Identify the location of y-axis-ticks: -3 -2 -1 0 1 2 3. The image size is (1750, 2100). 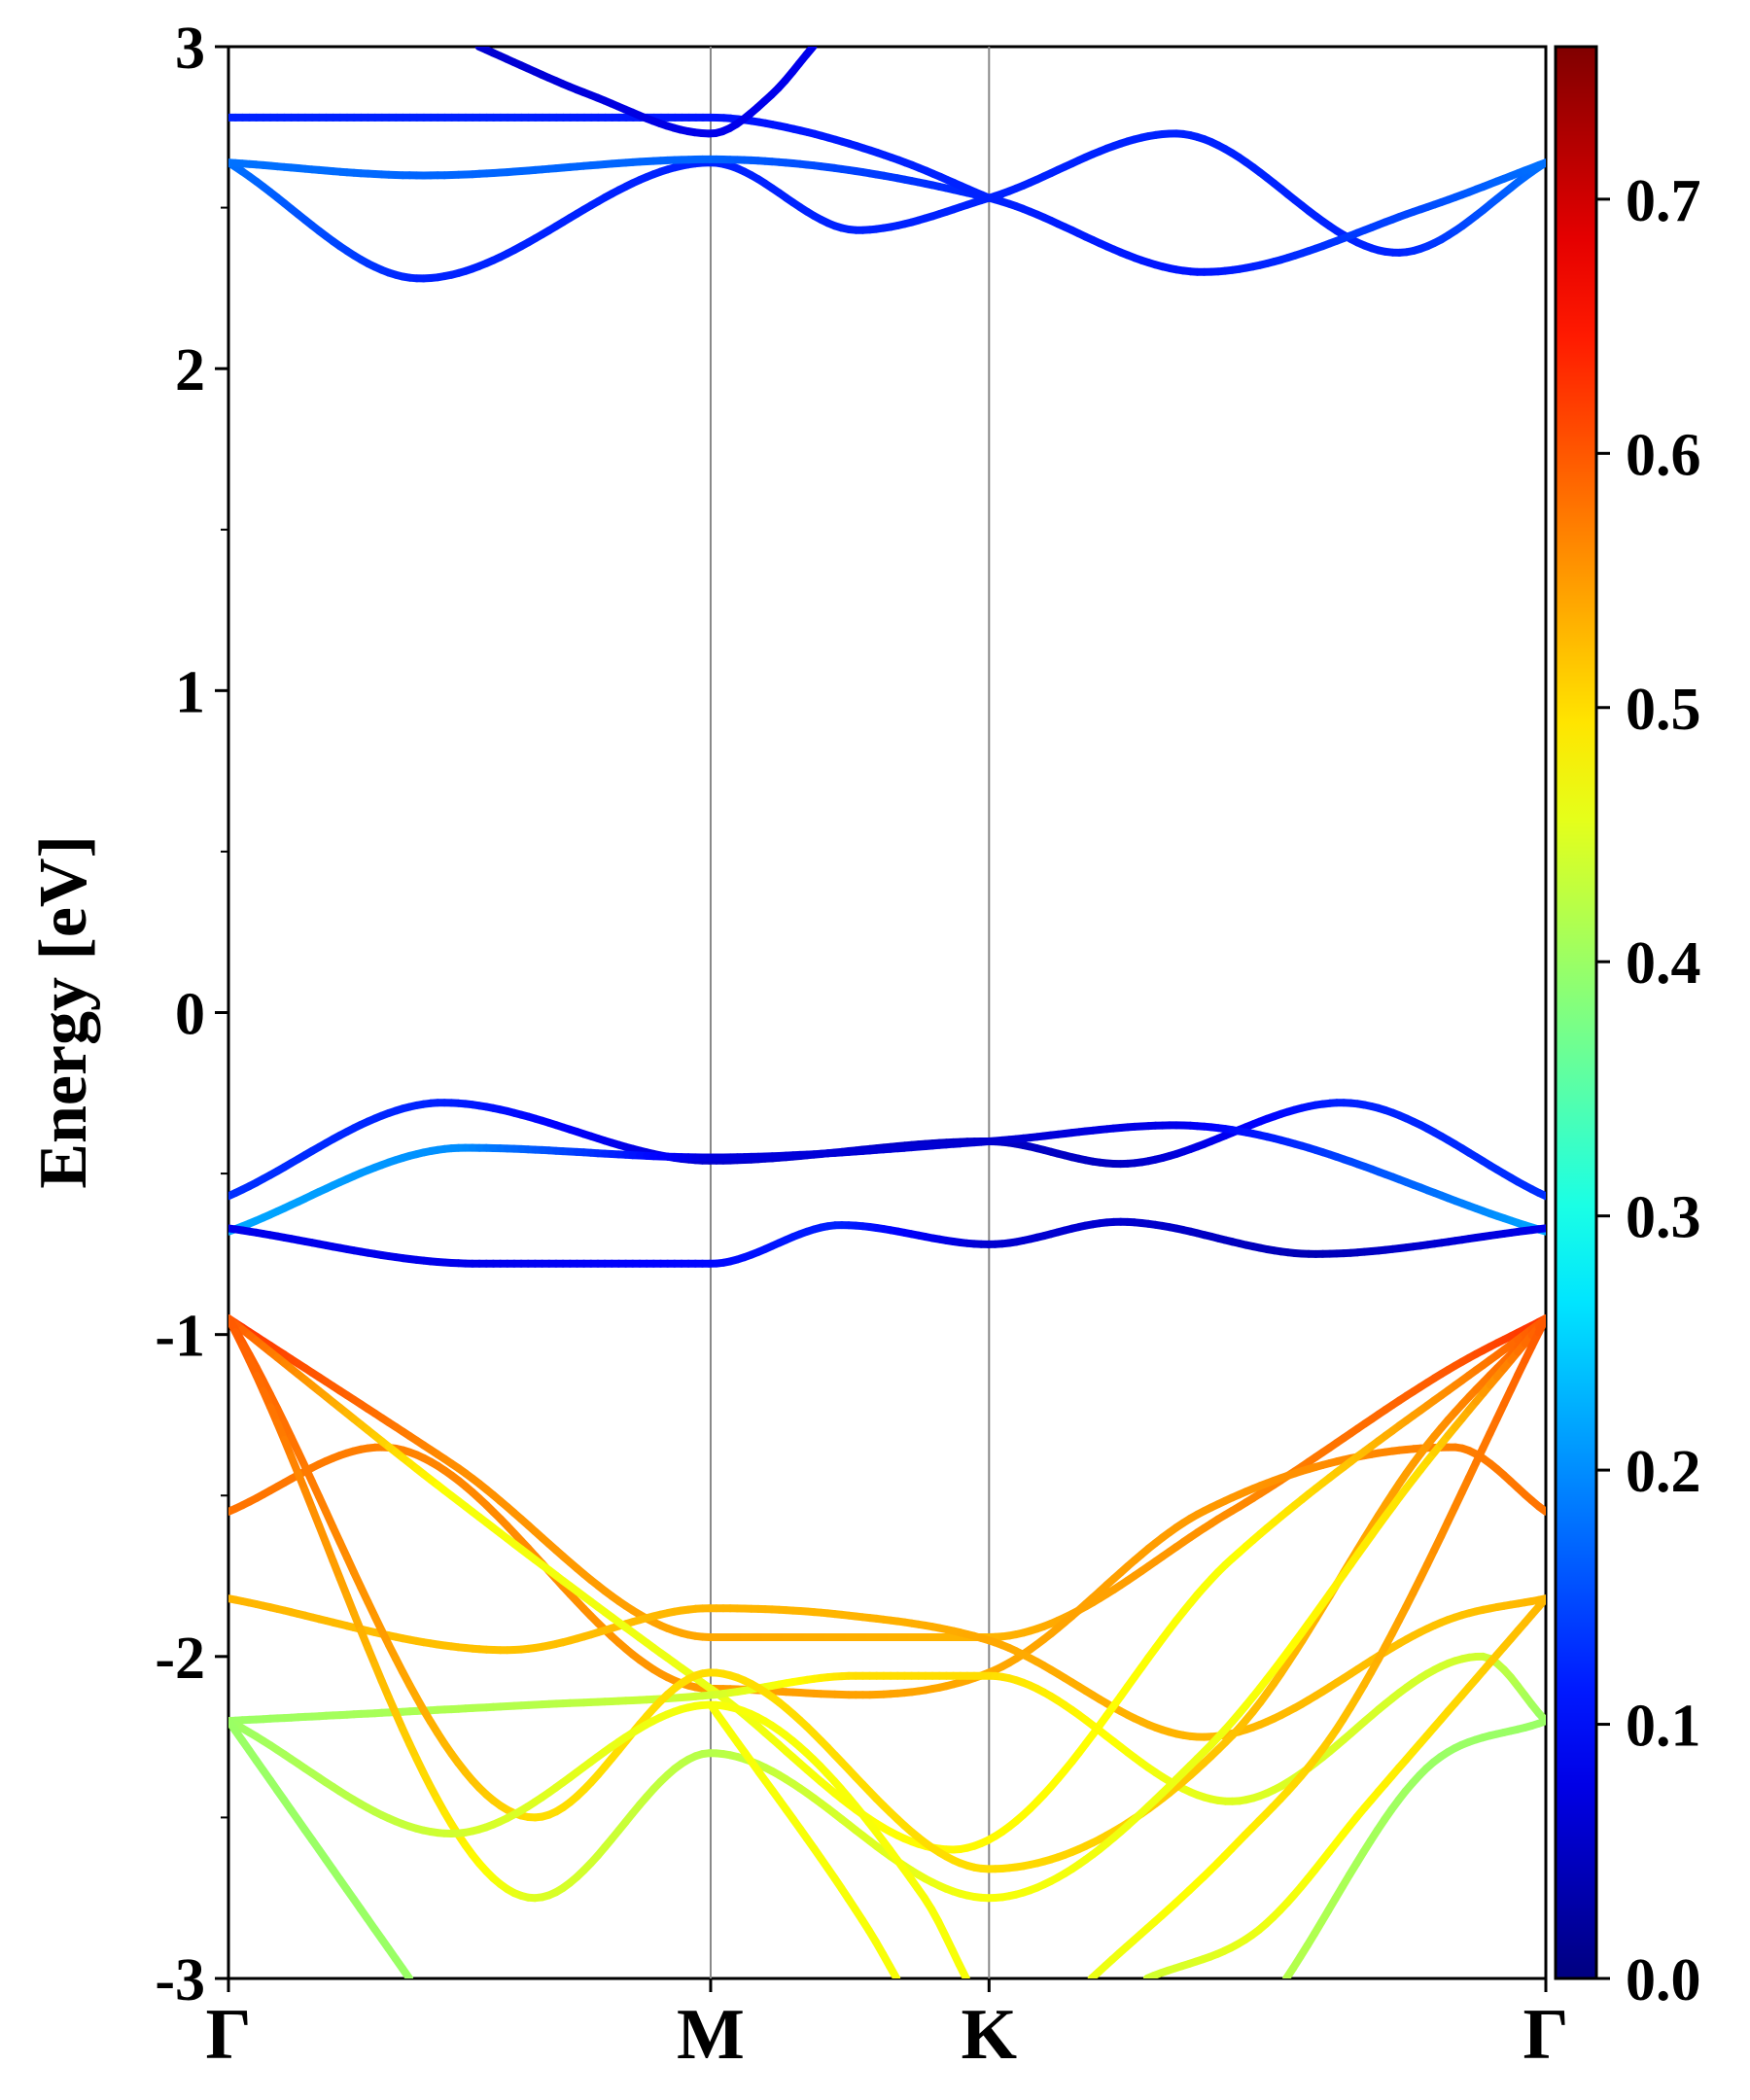
(191, 1014).